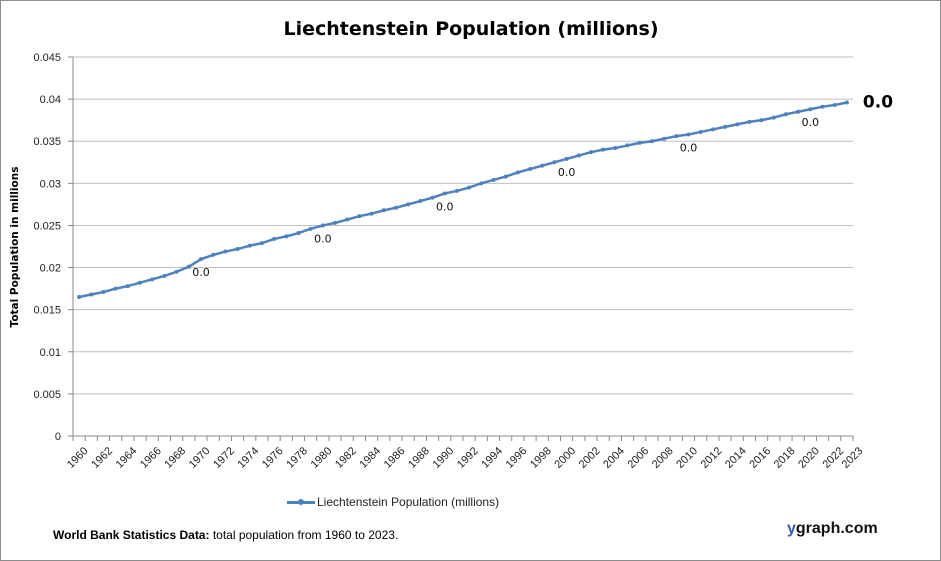 This screenshot has height=561, width=941. What do you see at coordinates (614, 458) in the screenshot?
I see `x-tick-label: 2004` at bounding box center [614, 458].